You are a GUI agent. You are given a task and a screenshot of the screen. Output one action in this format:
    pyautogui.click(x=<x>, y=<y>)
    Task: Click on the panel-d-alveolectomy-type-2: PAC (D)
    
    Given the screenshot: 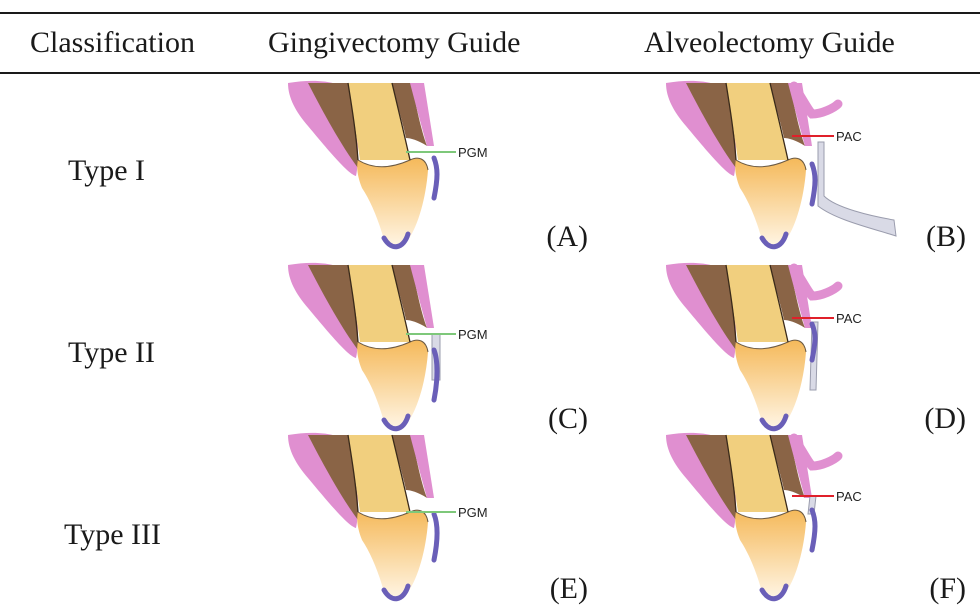 What is the action you would take?
    pyautogui.click(x=816, y=349)
    